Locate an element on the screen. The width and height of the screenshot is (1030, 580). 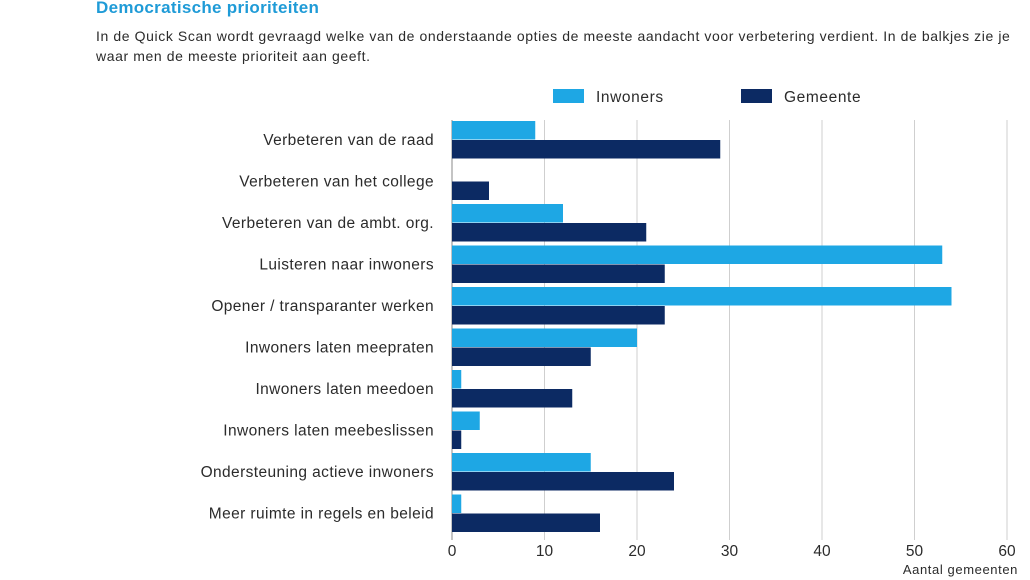
category-label: Verbeteren van het college is located at coordinates (336, 182).